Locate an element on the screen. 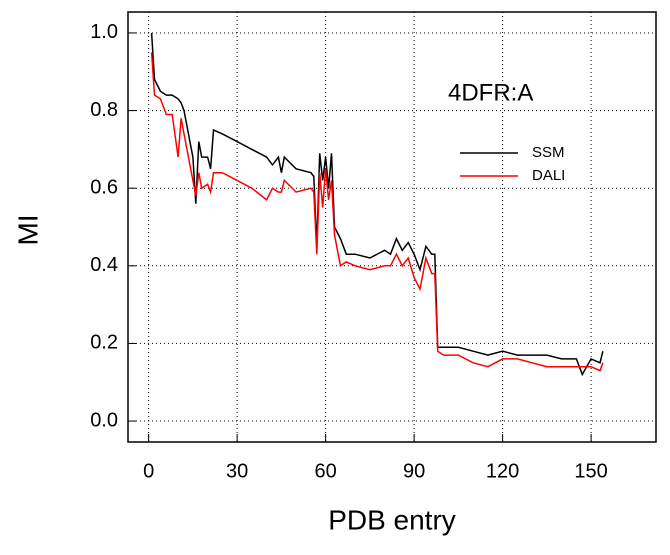  y-tick-label: 0.8 is located at coordinates (104, 110).